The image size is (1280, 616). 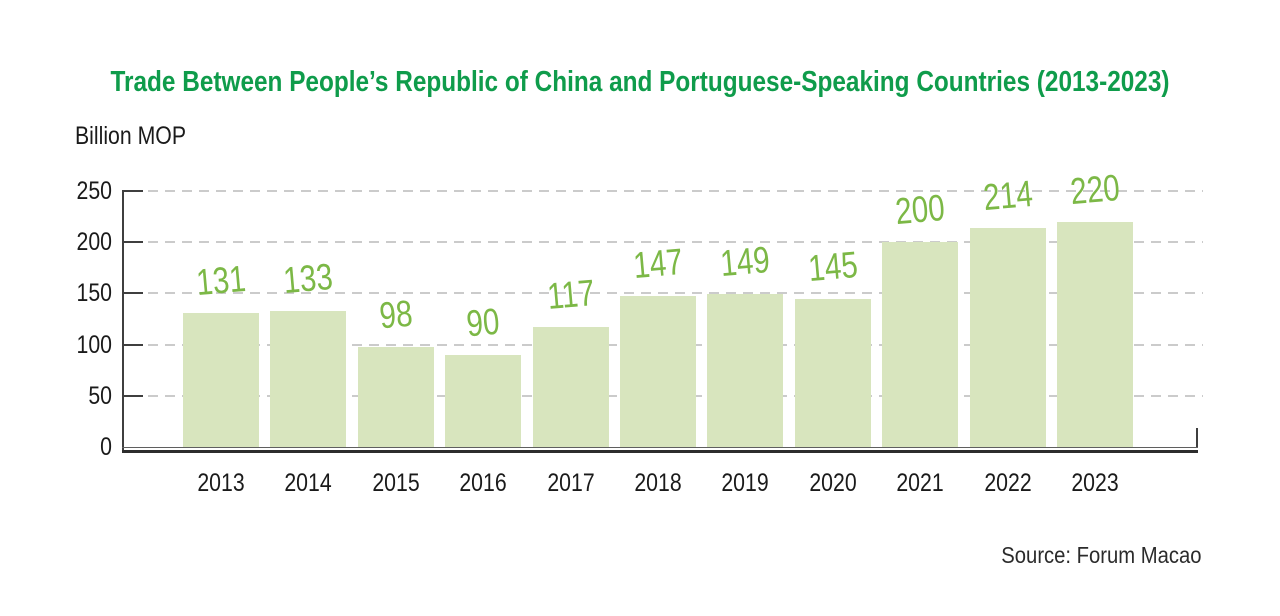 What do you see at coordinates (94, 191) in the screenshot?
I see `y-tick-label-250: 250` at bounding box center [94, 191].